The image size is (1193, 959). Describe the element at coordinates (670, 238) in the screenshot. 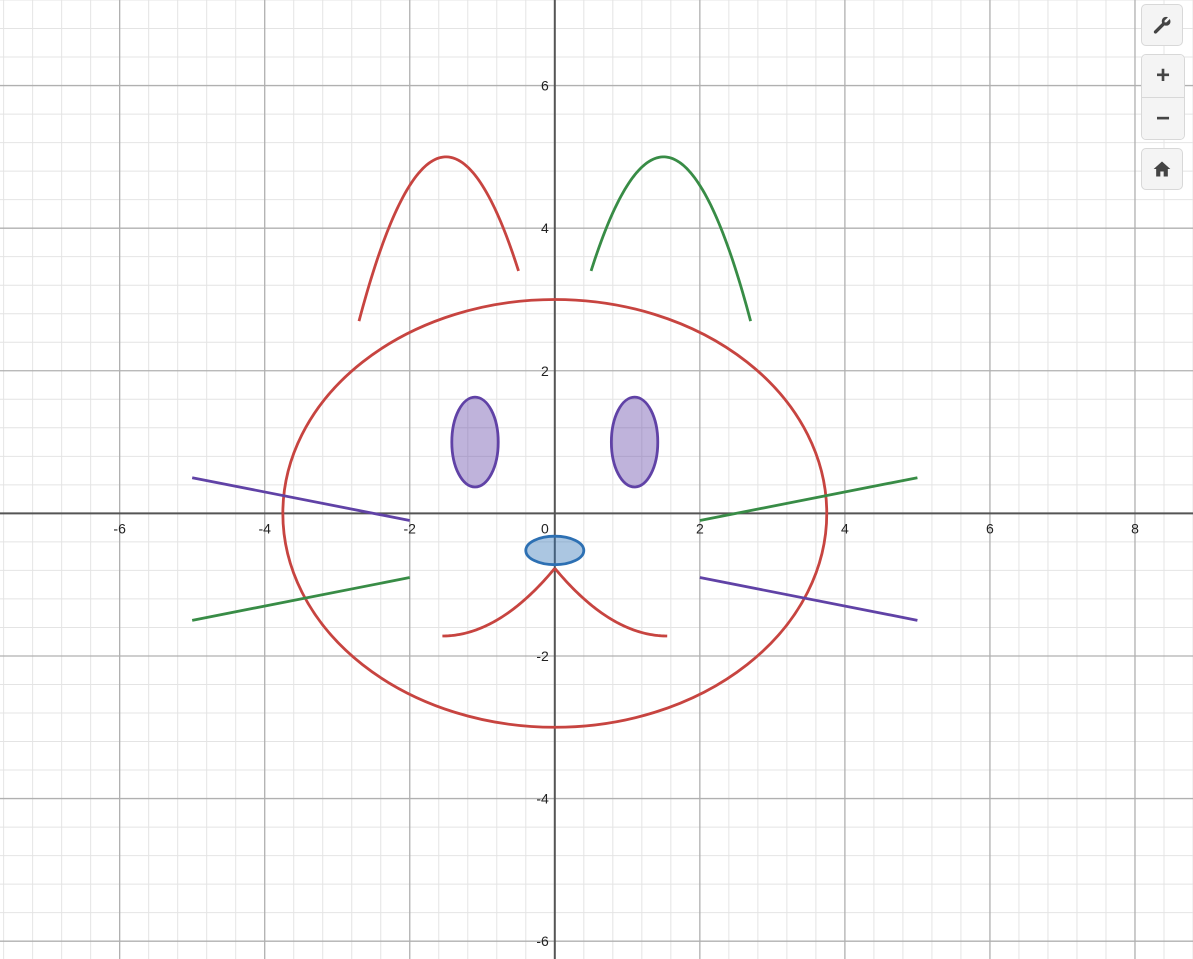

I see `right-ear` at that location.